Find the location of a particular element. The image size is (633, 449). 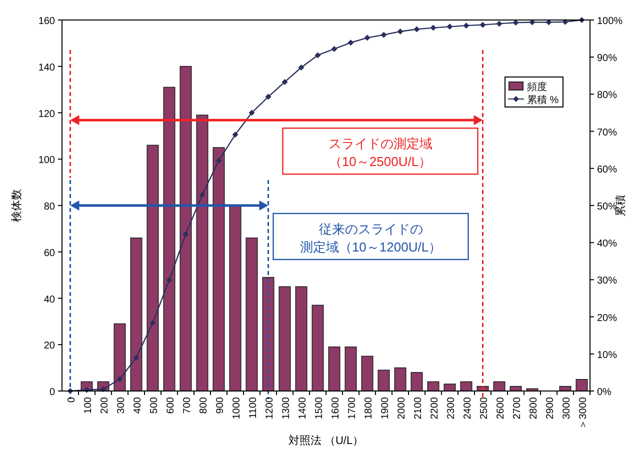

x-tick-label: 1900 is located at coordinates (385, 408).